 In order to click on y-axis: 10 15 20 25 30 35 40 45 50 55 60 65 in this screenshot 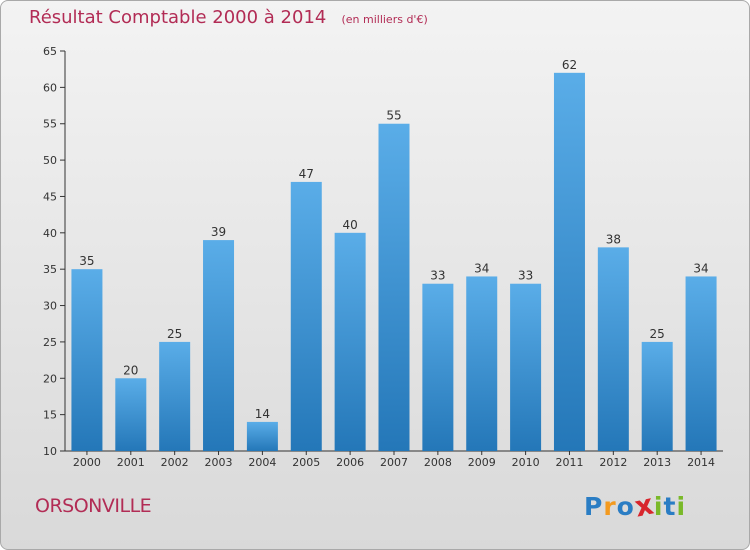, I will do `click(54, 251)`.